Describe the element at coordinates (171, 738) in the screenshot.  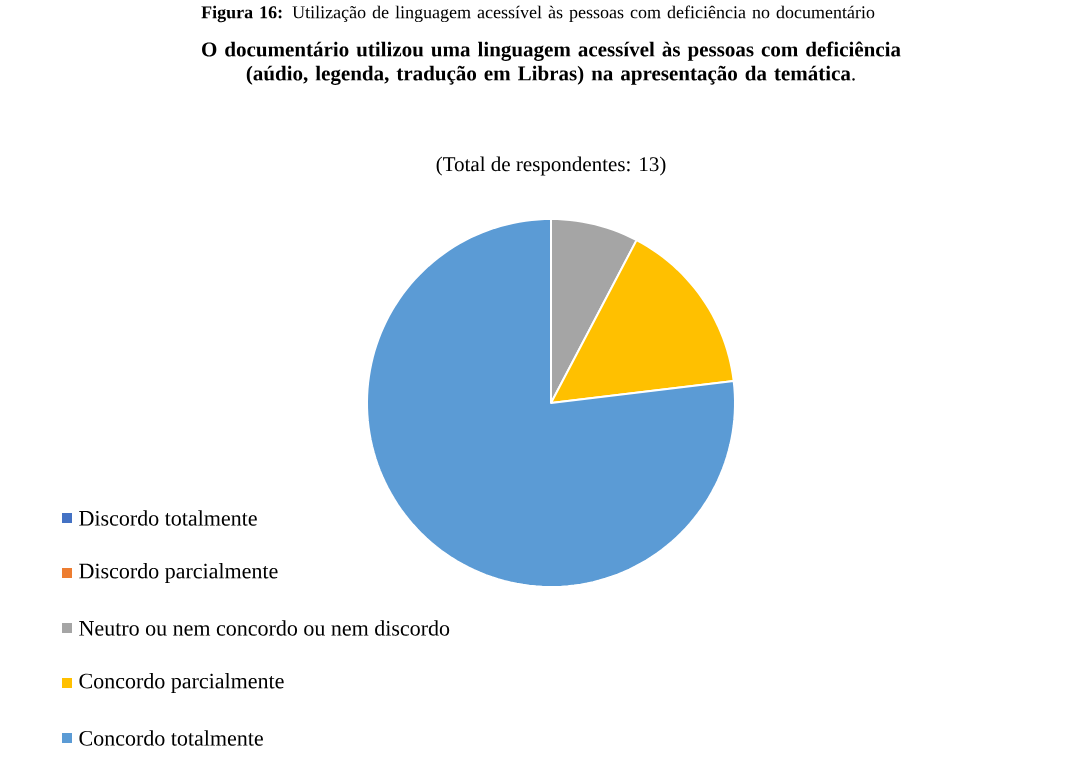
I see `legend-label: Concordo totalmente` at that location.